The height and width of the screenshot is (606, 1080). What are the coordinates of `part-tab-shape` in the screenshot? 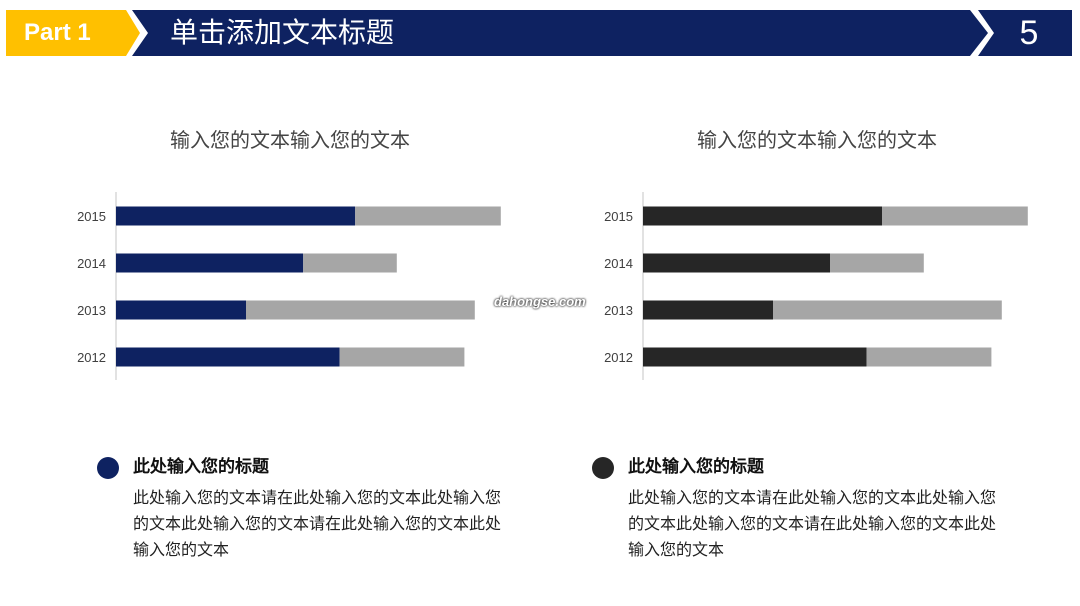 It's located at (73, 33).